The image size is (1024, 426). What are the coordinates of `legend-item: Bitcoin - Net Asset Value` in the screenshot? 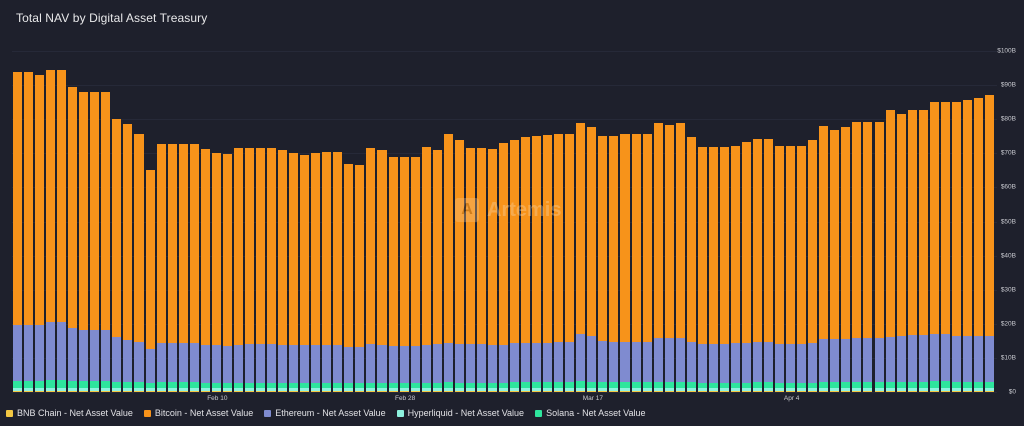 It's located at (198, 413).